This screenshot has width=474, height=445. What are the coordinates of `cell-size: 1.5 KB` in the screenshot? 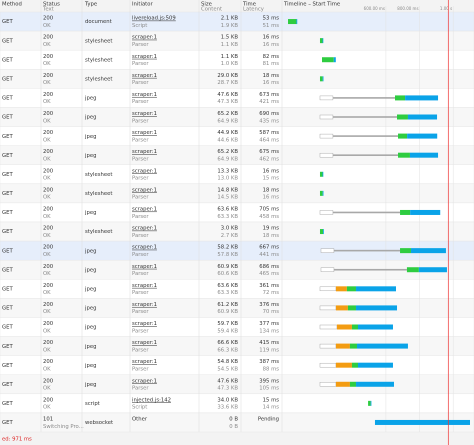 It's located at (230, 38).